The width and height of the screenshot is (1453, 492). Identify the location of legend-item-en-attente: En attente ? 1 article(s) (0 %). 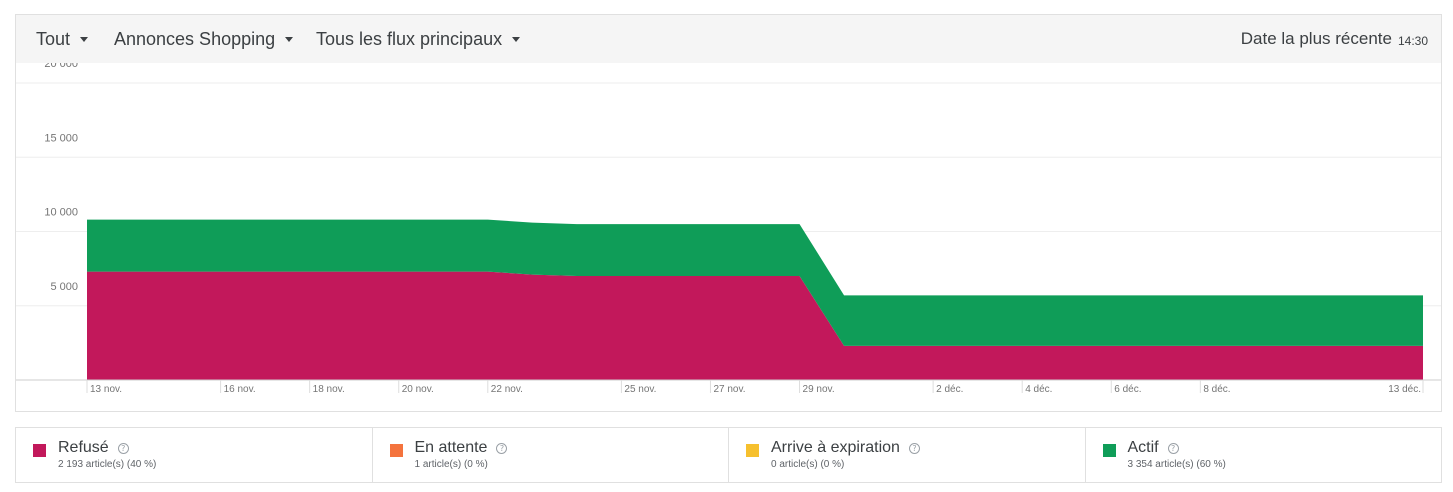
(551, 455).